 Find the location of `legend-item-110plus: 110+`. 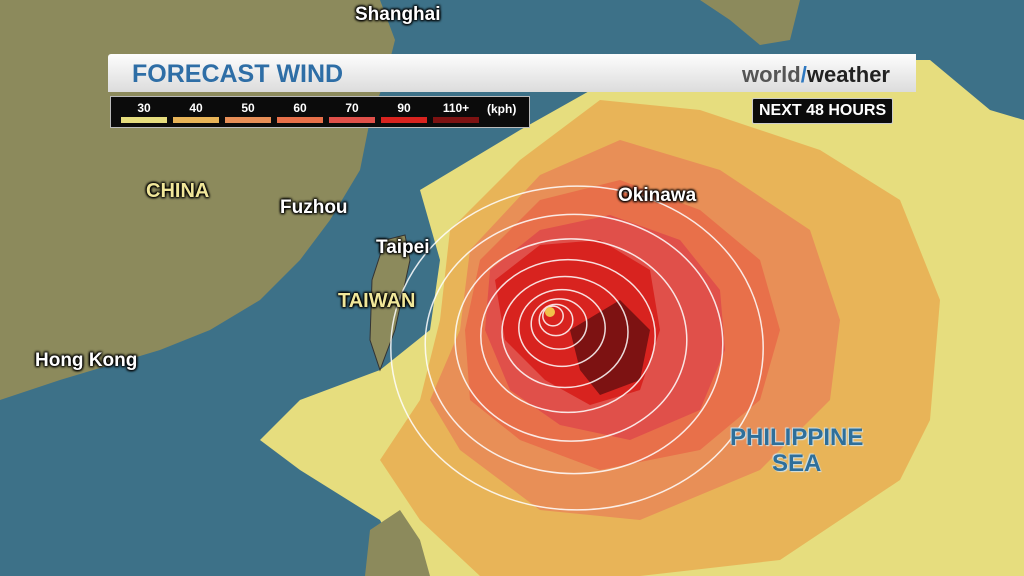

legend-item-110plus: 110+ is located at coordinates (456, 112).